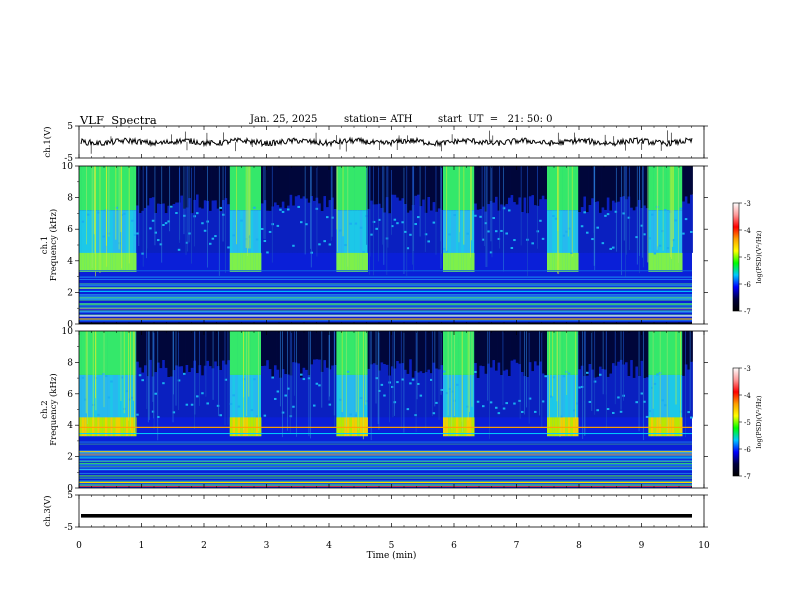  What do you see at coordinates (53, 409) in the screenshot?
I see `y-axis-label: Frequency (kHz)` at bounding box center [53, 409].